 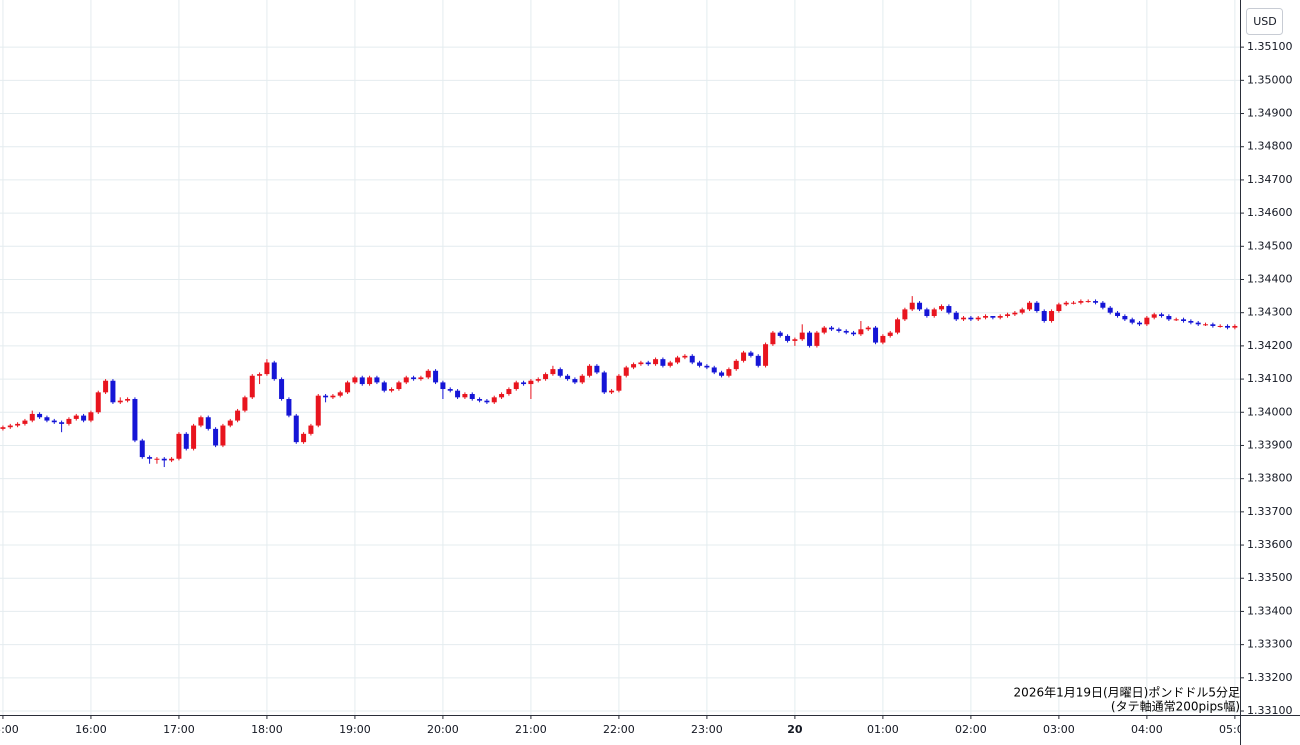 What do you see at coordinates (1235, 729) in the screenshot?
I see `x-tick-label: 05:00` at bounding box center [1235, 729].